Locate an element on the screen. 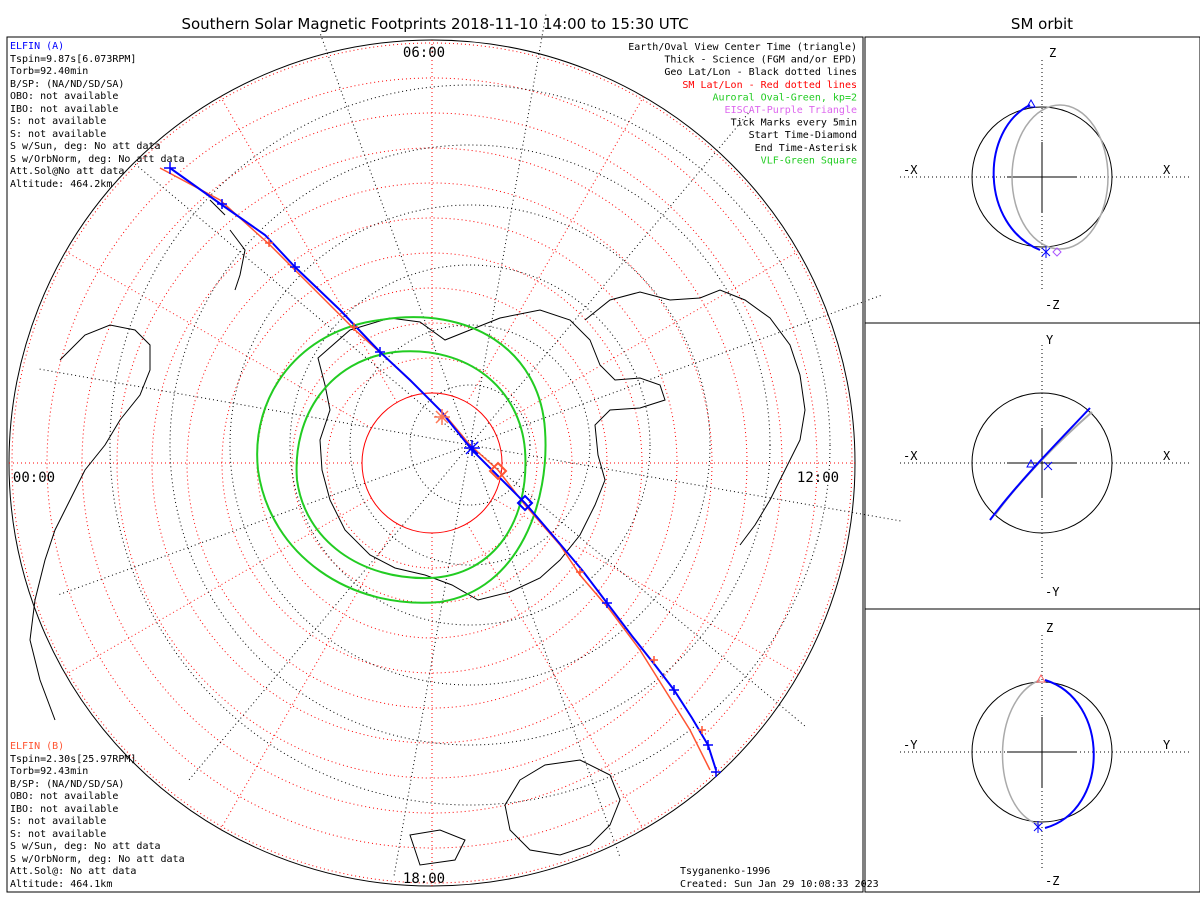  orbit-label-bottom: -Y is located at coordinates (1052, 592).